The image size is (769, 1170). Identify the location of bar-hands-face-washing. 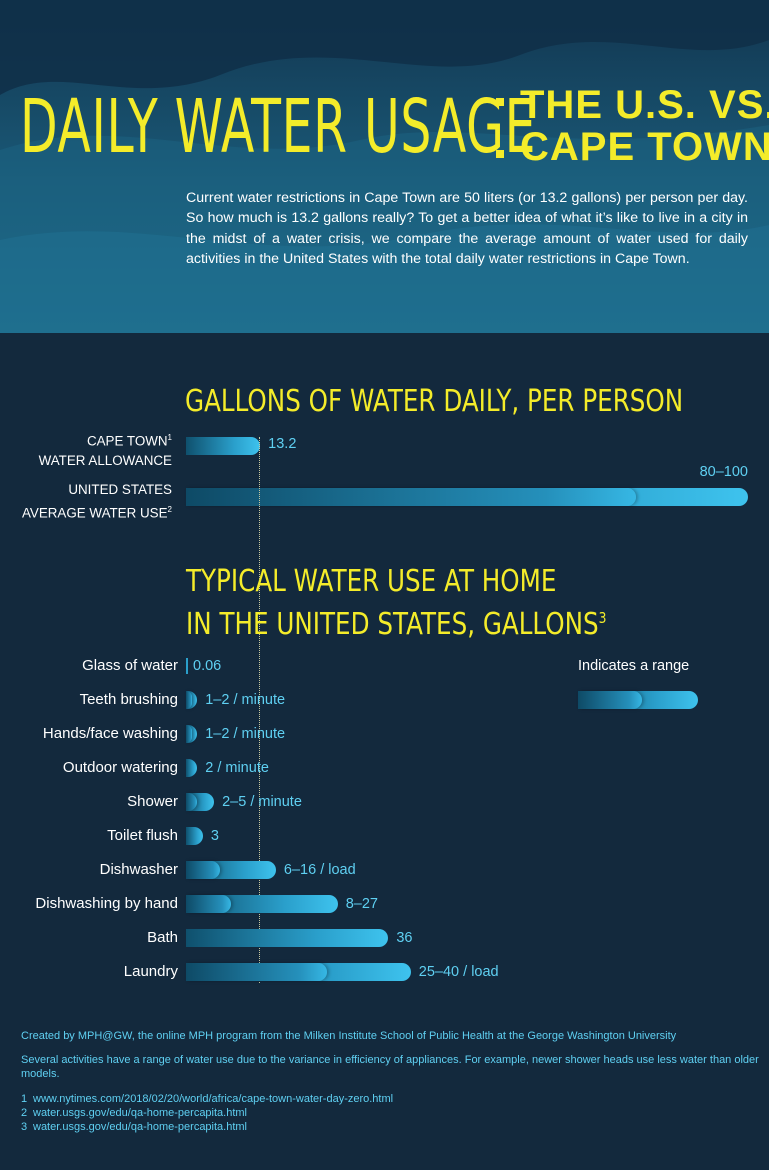
(192, 734).